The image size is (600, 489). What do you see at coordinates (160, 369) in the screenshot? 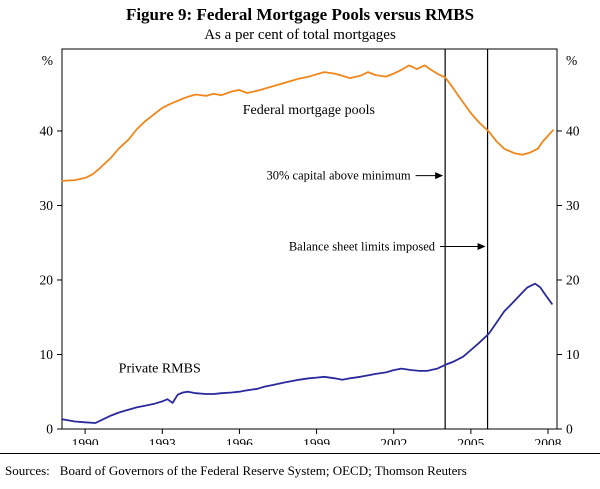
I see `series-label-private-rmbs: Private RMBS` at bounding box center [160, 369].